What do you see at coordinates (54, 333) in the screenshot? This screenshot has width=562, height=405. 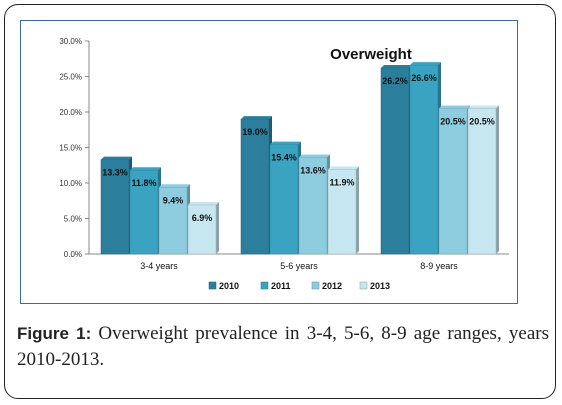 I see `caption-label: Figure 1:` at bounding box center [54, 333].